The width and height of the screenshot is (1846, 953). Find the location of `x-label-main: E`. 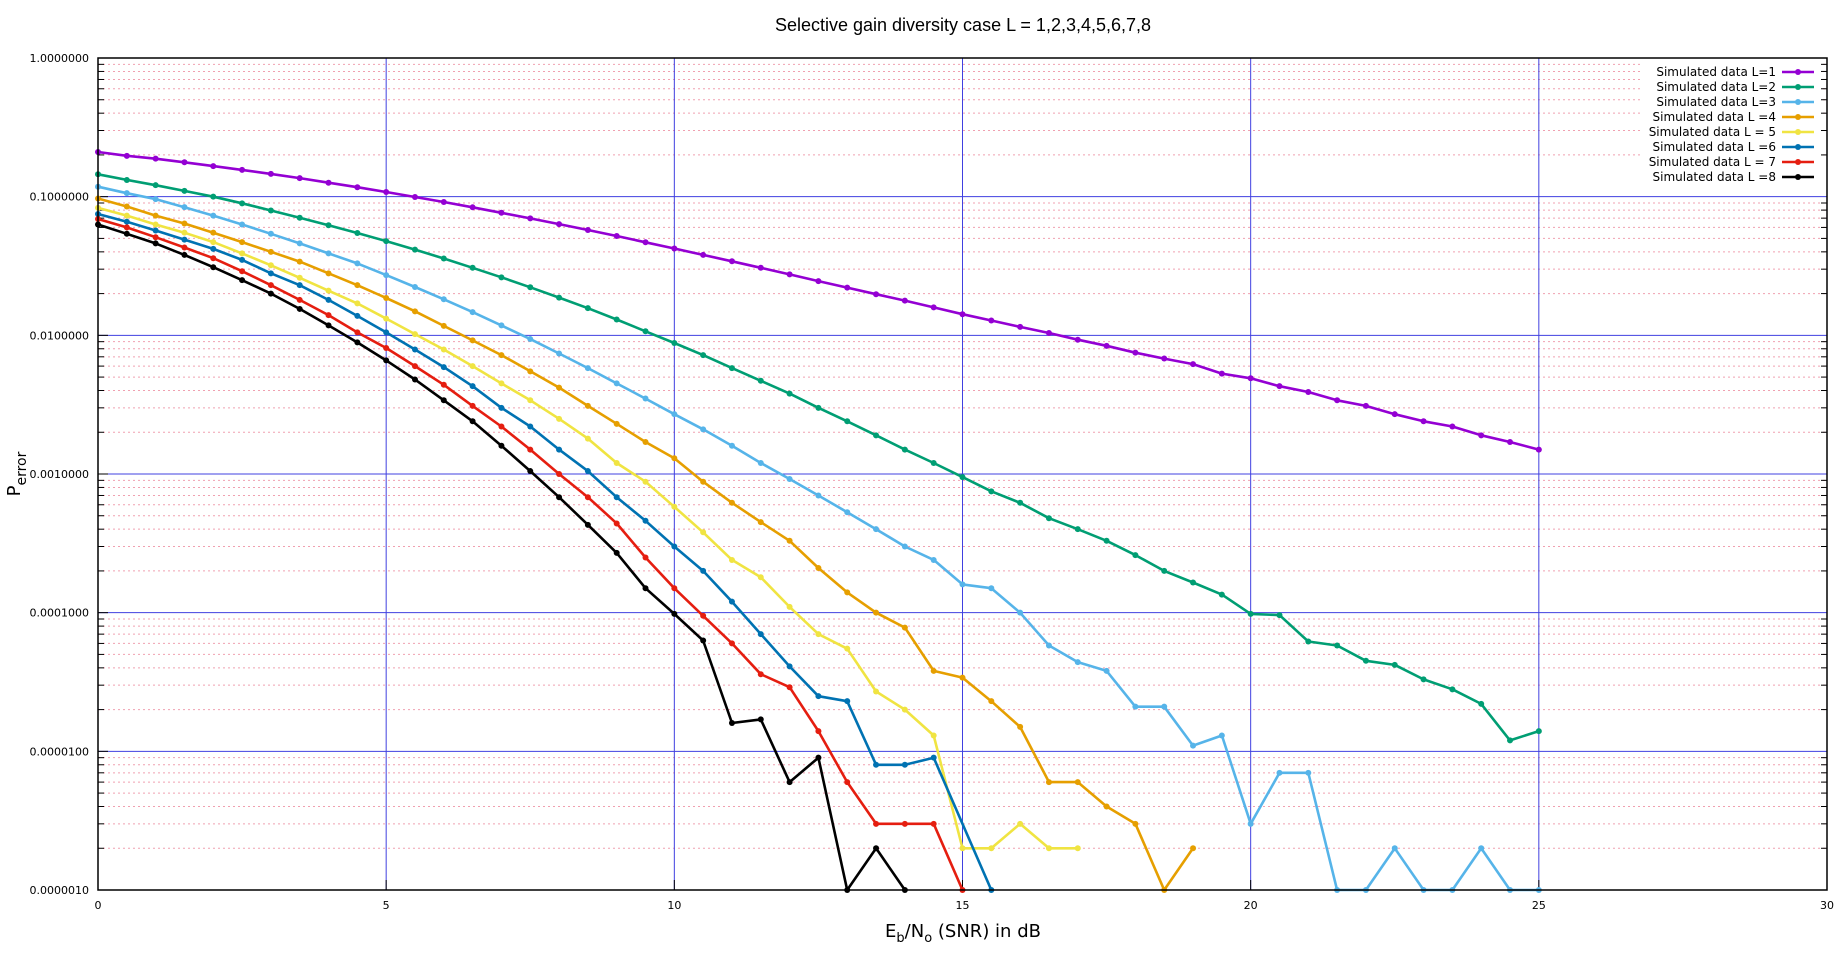

x-label-main: E is located at coordinates (890, 931).